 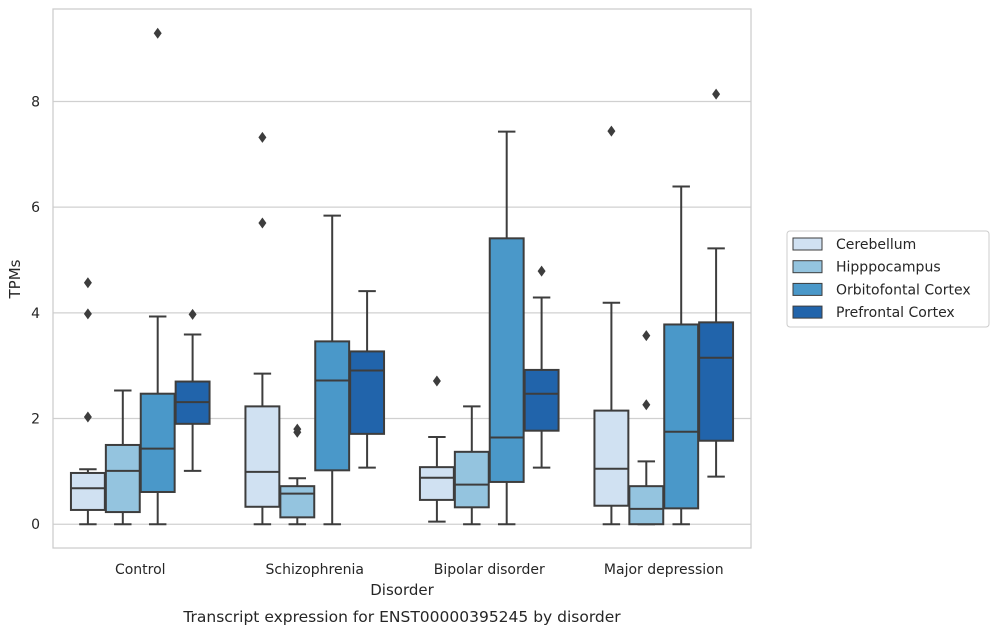 I want to click on y-axis-ticks: 0 2 4 6 8, so click(x=35, y=313).